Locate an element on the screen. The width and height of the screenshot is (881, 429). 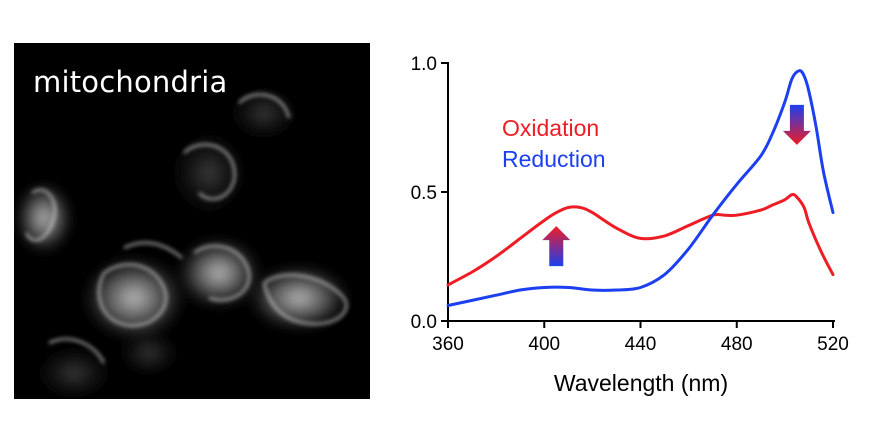
up-arrow-icon is located at coordinates (556, 246).